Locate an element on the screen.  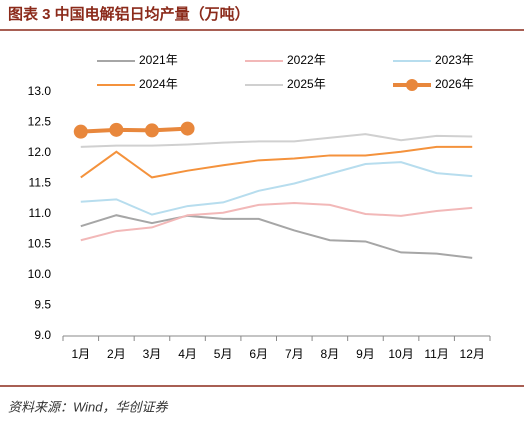
y-tick-label: 12.5 is located at coordinates (40, 122).